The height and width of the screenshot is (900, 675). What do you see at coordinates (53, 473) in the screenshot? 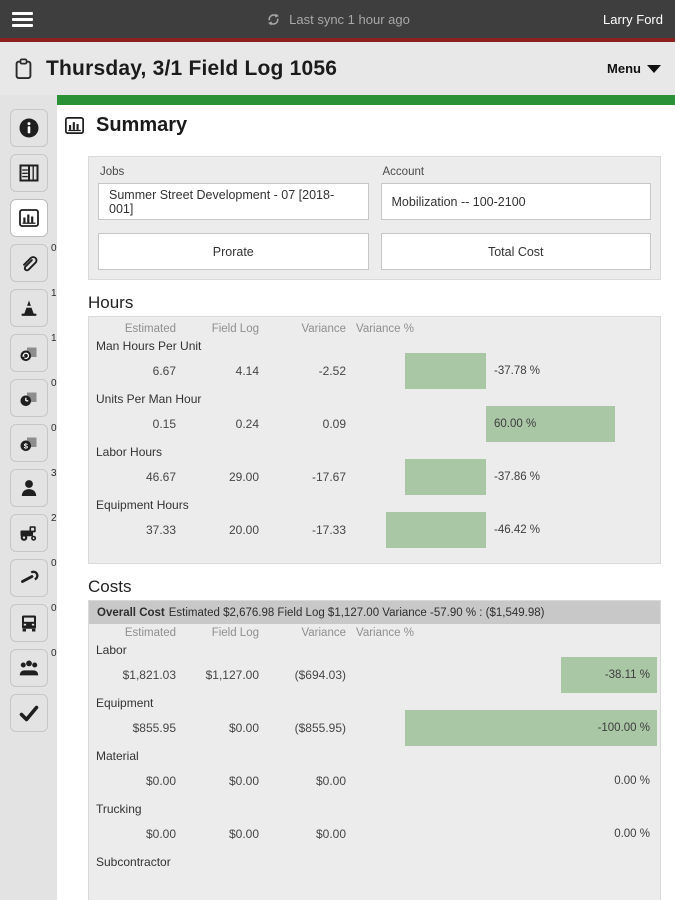
I see `badge: 3` at bounding box center [53, 473].